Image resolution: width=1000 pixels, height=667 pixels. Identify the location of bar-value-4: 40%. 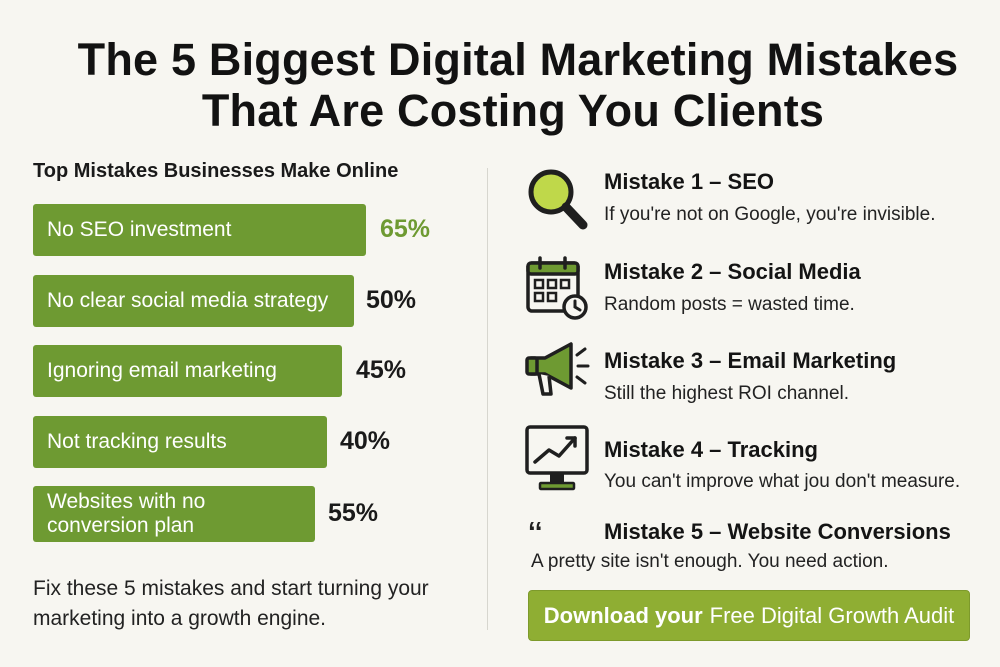
(365, 441).